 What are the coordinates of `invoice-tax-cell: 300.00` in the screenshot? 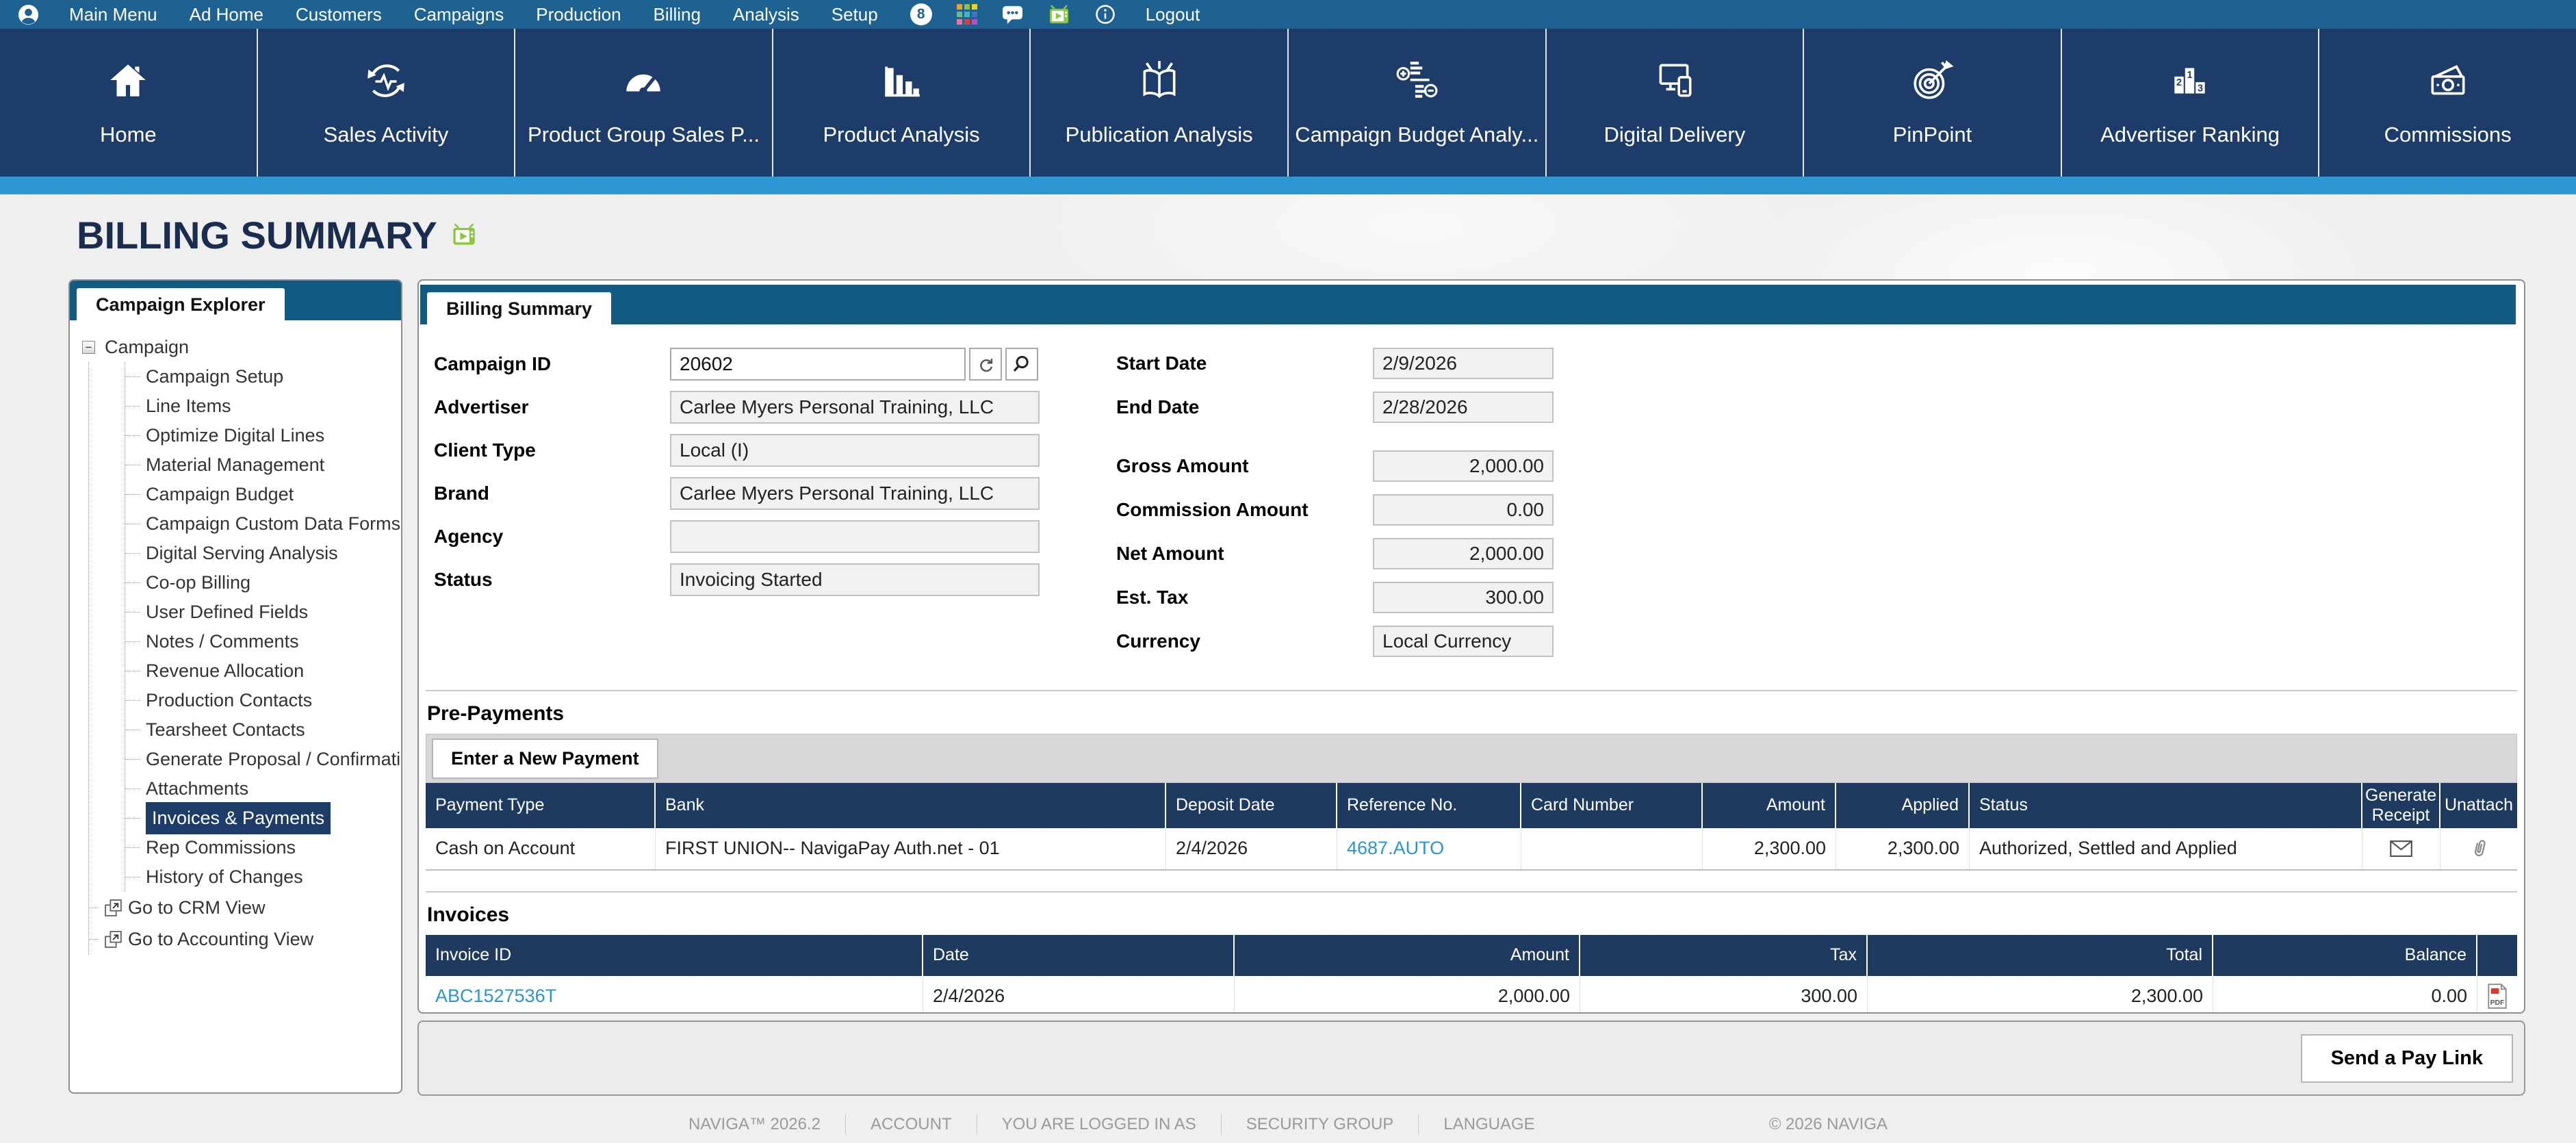 It's located at (1724, 993).